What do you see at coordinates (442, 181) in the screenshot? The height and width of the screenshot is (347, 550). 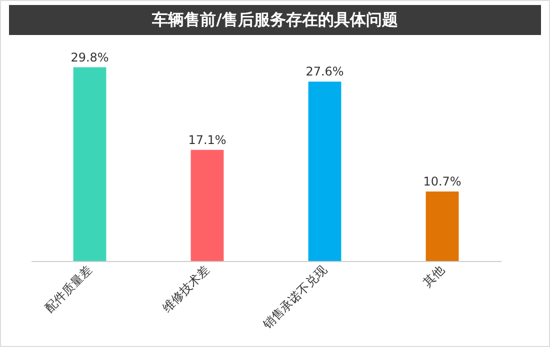 I see `data-label: 10.7%` at bounding box center [442, 181].